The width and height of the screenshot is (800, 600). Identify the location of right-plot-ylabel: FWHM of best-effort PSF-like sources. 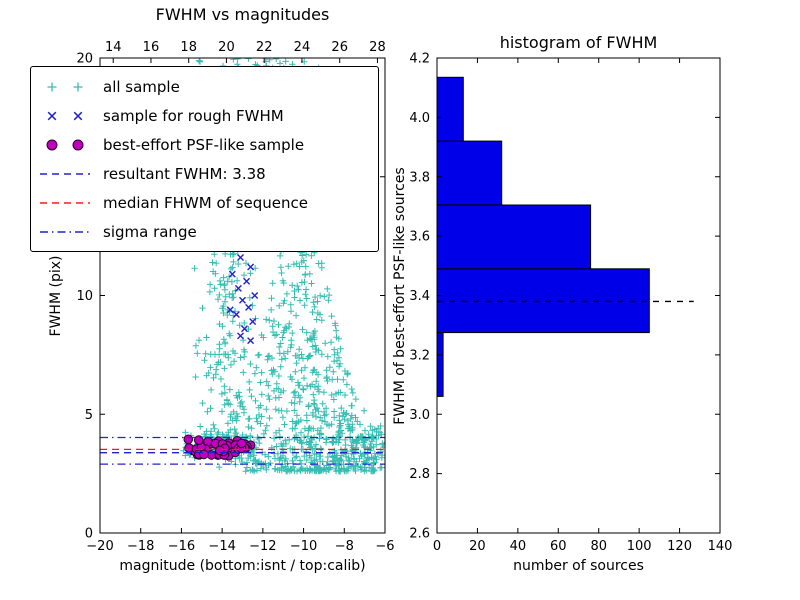
(400, 296).